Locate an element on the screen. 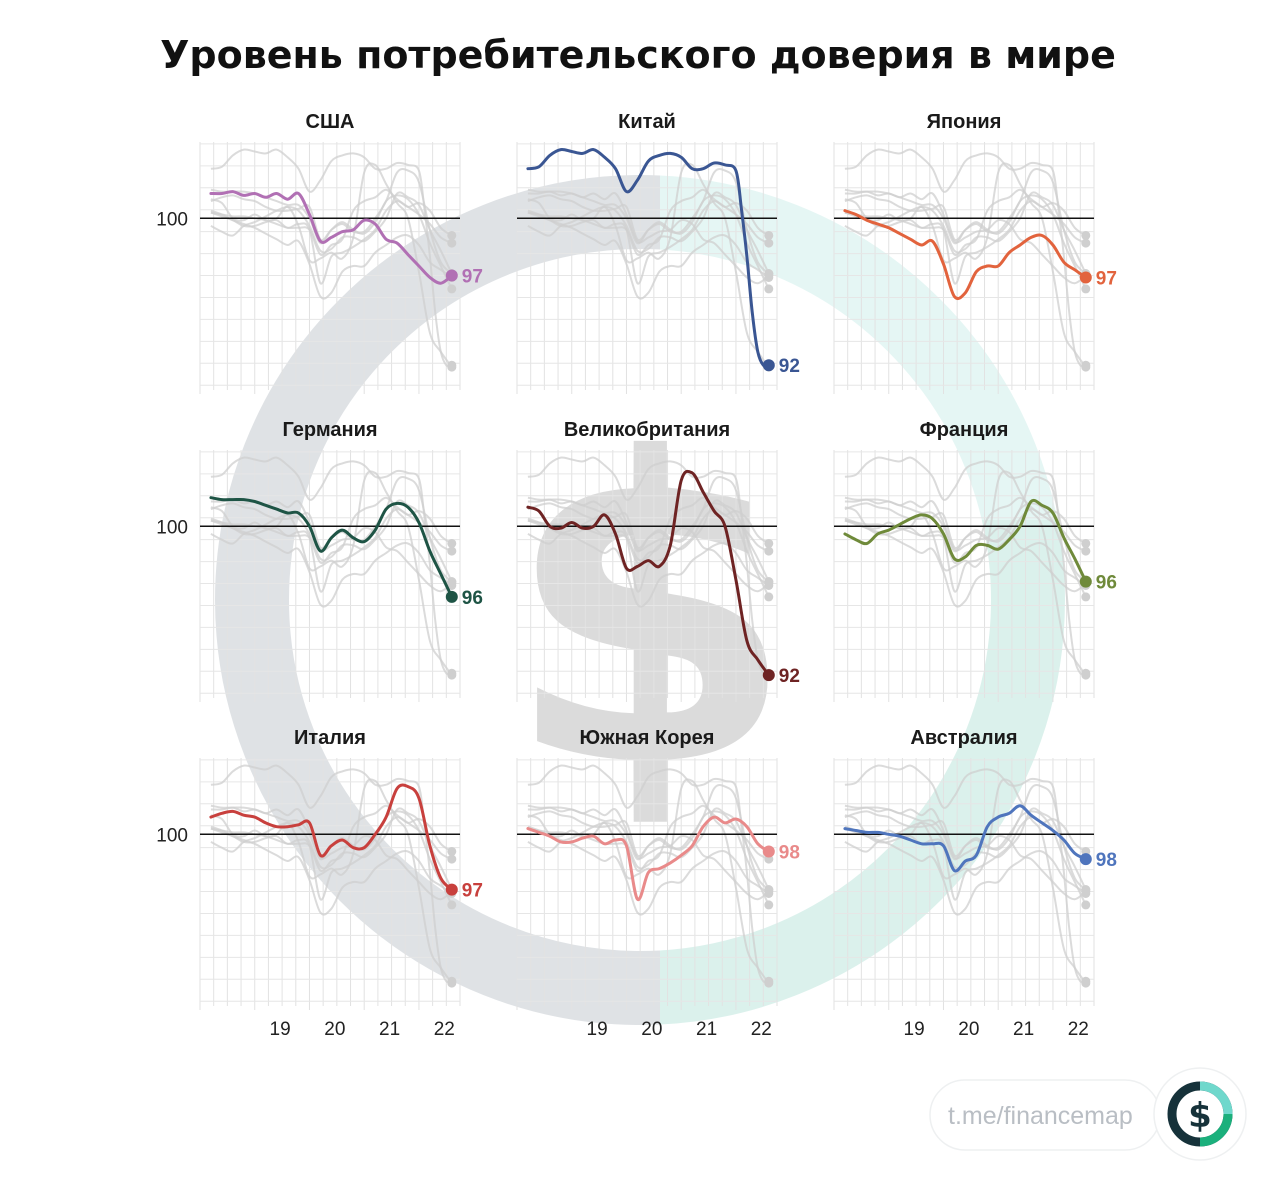  panel-5: Великобритания 92 is located at coordinates (658, 560).